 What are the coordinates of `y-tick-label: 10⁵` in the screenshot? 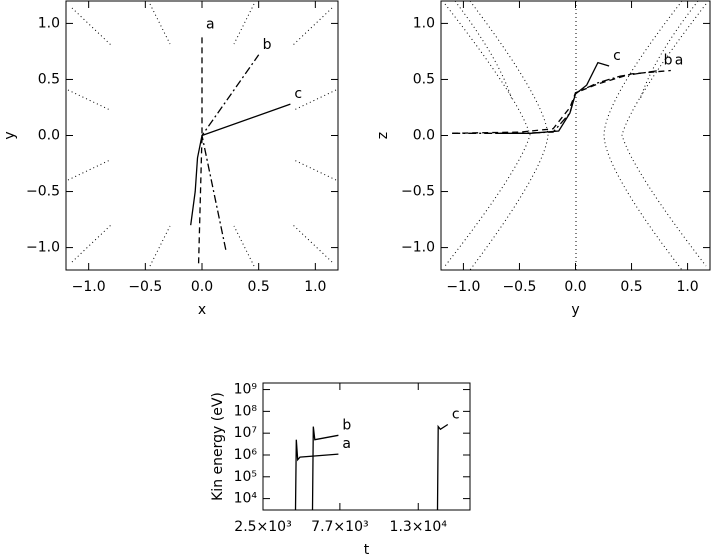 It's located at (245, 477).